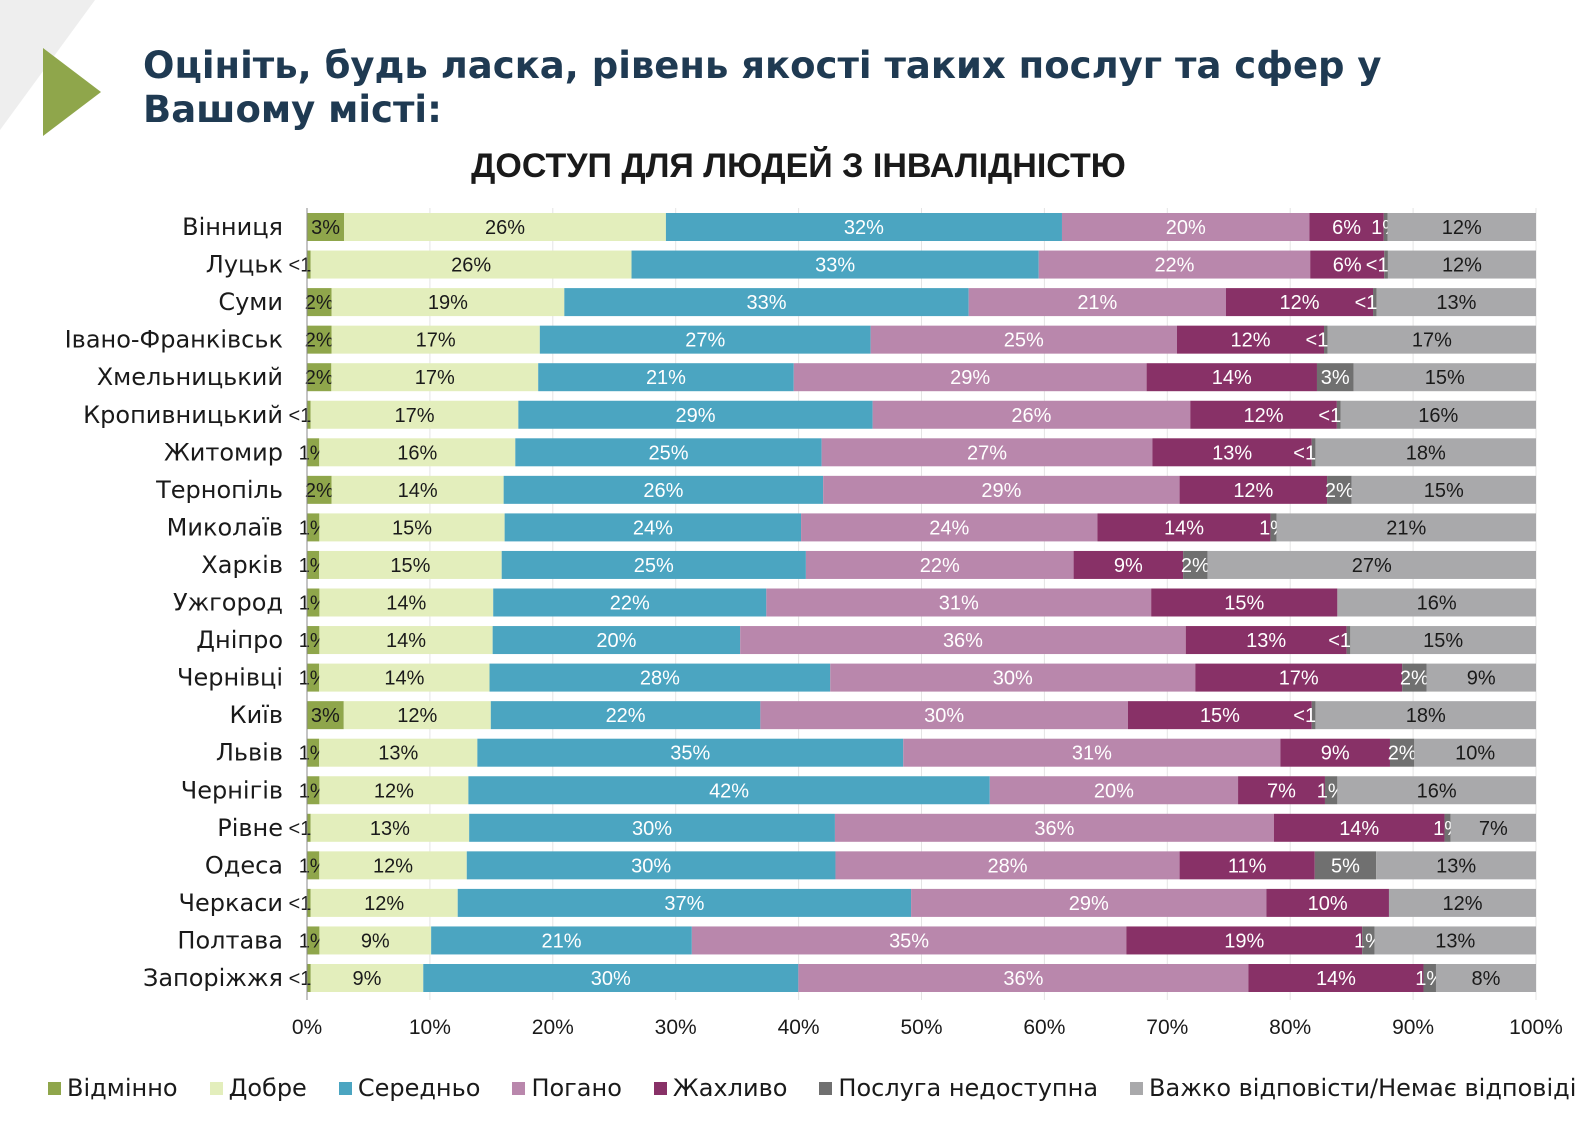 Image resolution: width=1579 pixels, height=1121 pixels. Describe the element at coordinates (1092, 754) in the screenshot. I see `data-label: 31%` at that location.